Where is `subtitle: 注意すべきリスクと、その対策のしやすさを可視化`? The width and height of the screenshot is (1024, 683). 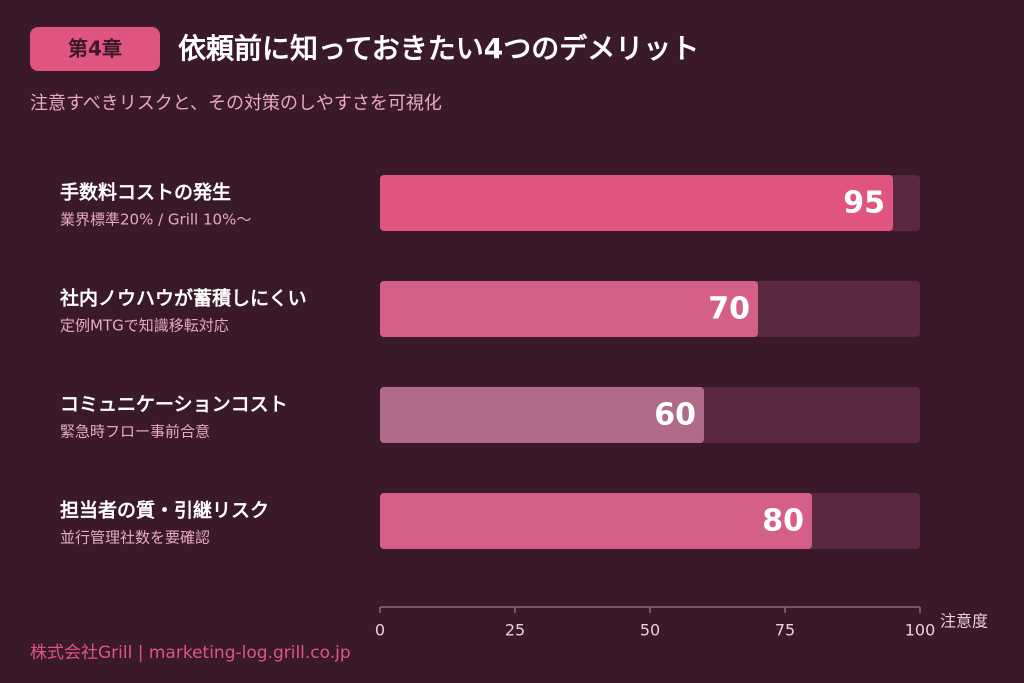 subtitle: 注意すべきリスクと、その対策のしやすさを可視化 is located at coordinates (236, 103).